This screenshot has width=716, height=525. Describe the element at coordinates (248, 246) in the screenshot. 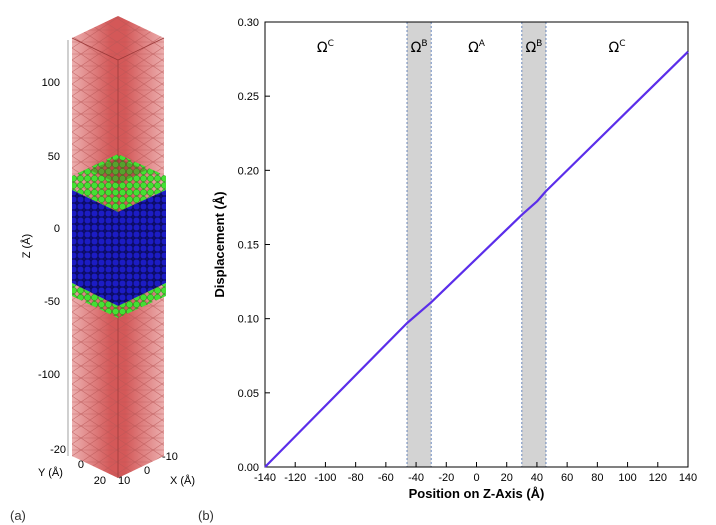

I see `y-tick-label: 0.15` at that location.